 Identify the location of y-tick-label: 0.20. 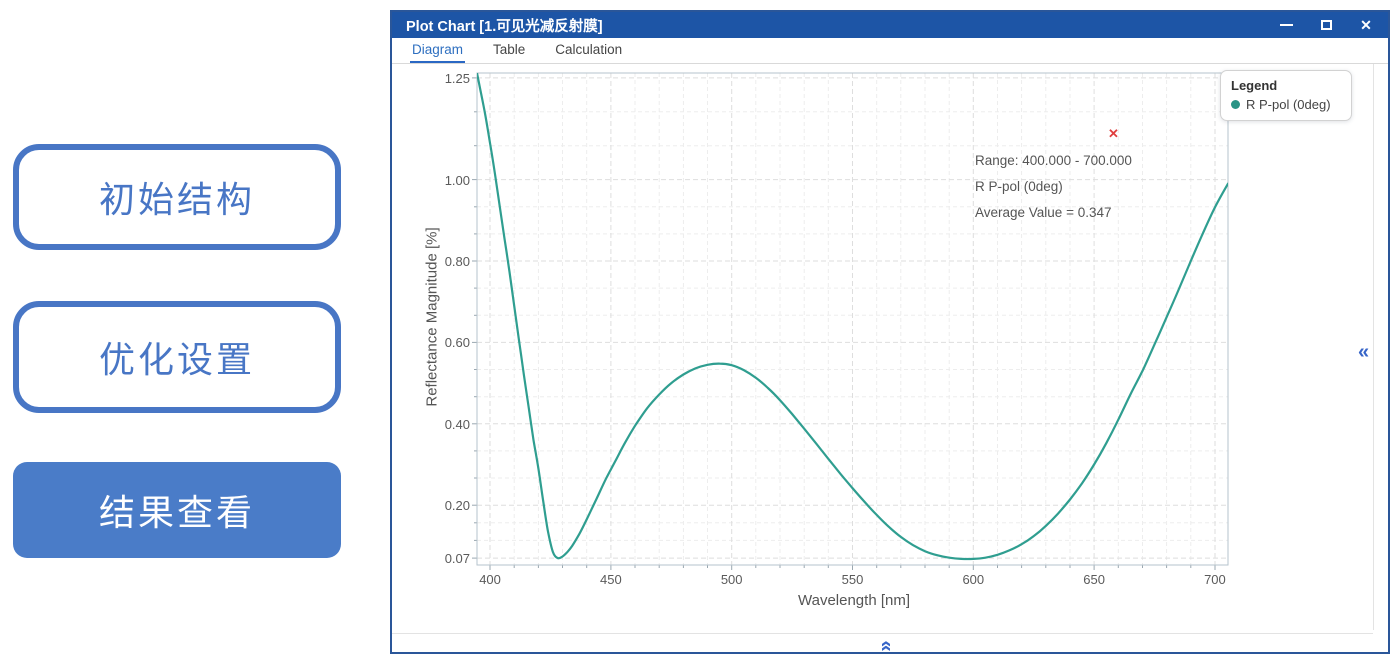
(457, 506).